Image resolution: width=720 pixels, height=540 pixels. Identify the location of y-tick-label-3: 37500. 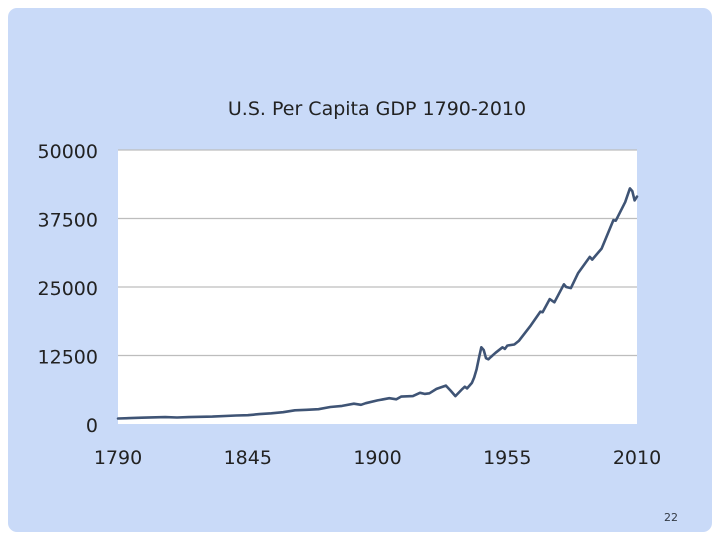
(68, 221).